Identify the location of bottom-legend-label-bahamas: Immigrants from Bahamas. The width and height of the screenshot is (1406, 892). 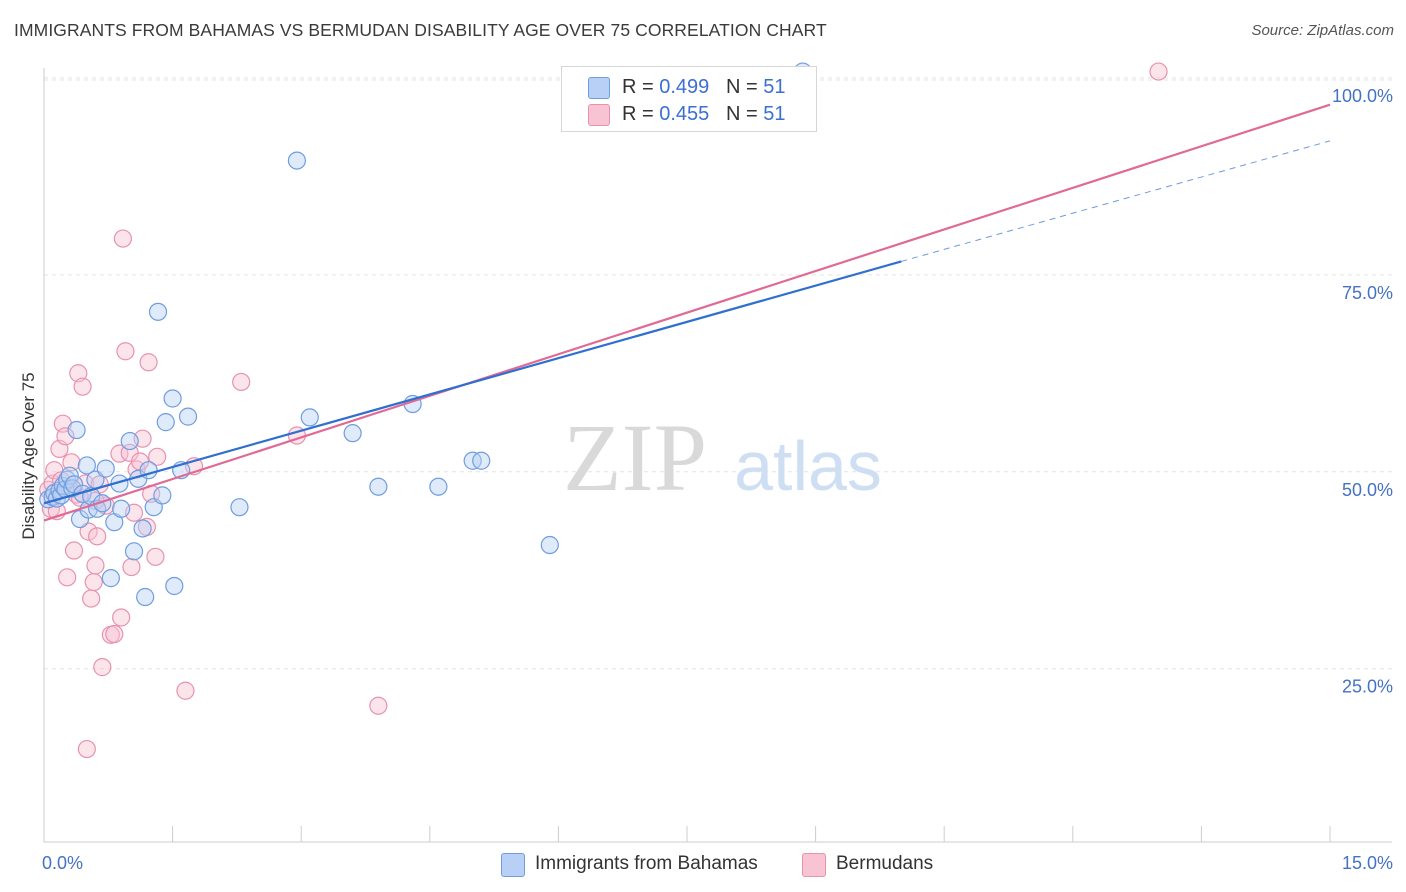
(646, 863).